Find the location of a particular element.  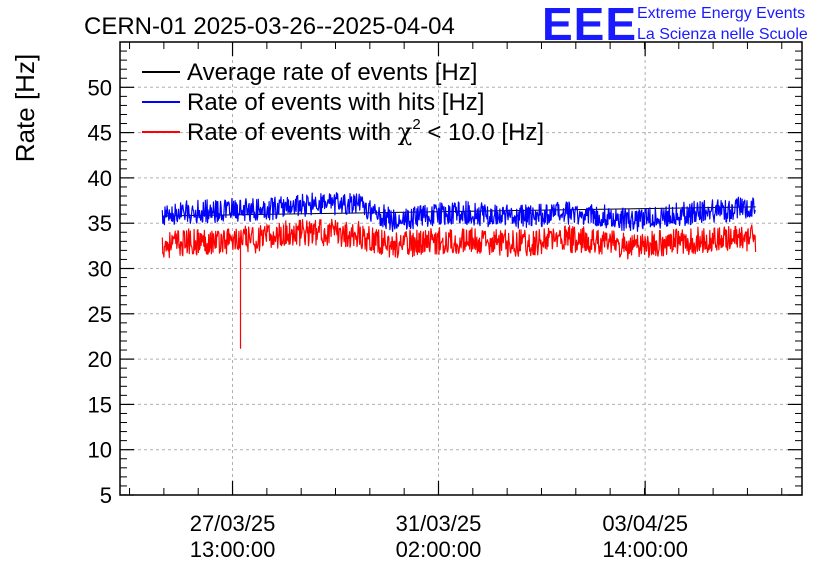

legend-label: Rate of events with hits [Hz] is located at coordinates (335, 102).